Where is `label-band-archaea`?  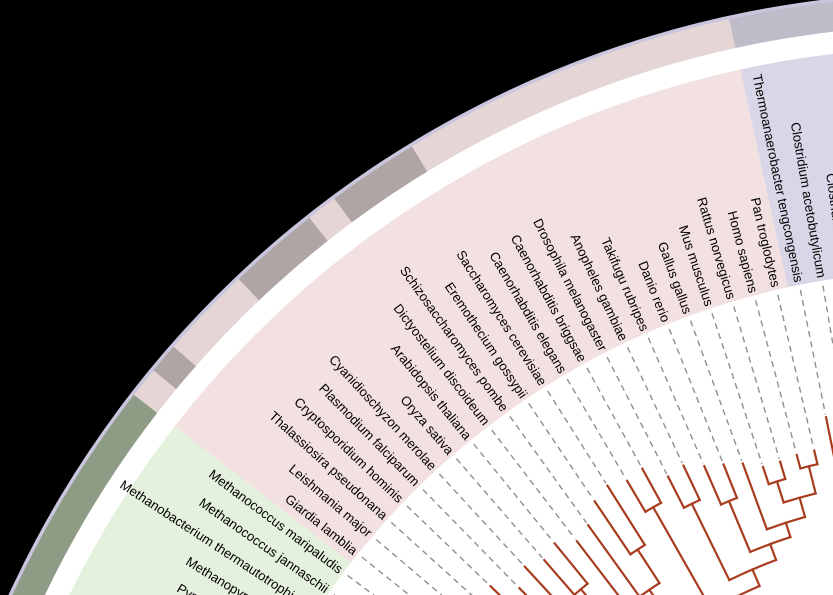 label-band-archaea is located at coordinates (210, 510).